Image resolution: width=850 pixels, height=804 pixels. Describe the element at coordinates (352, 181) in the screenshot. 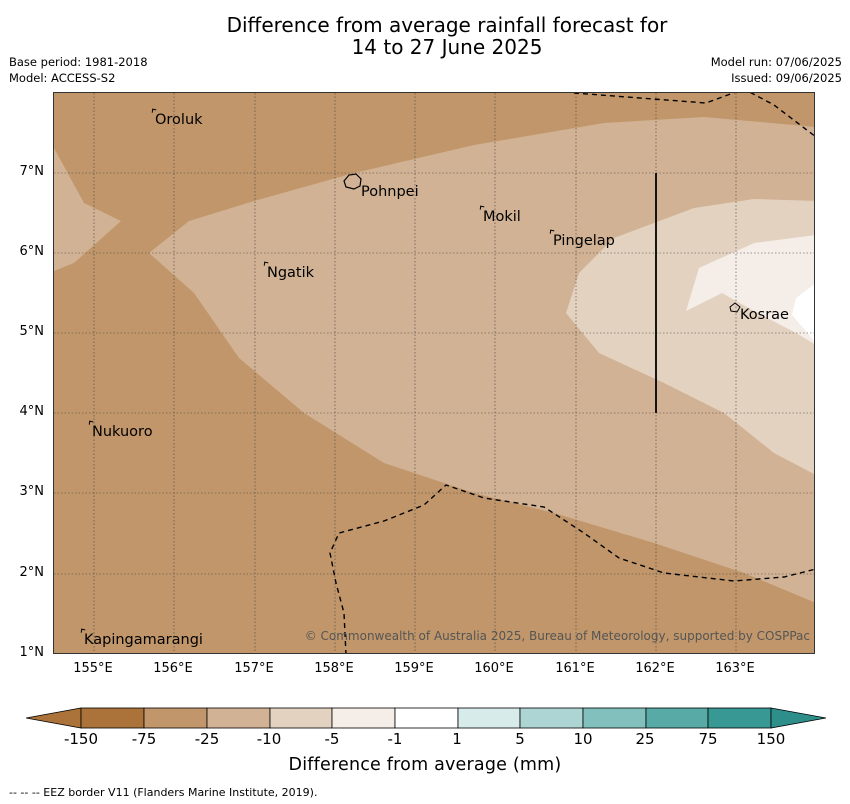

I see `pohnpei-outline` at that location.